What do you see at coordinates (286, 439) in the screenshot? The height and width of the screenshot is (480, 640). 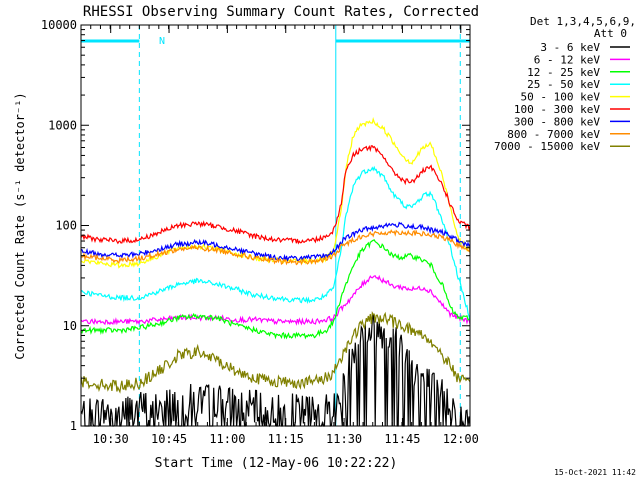 I see `x-tick-label: 11:15` at bounding box center [286, 439].